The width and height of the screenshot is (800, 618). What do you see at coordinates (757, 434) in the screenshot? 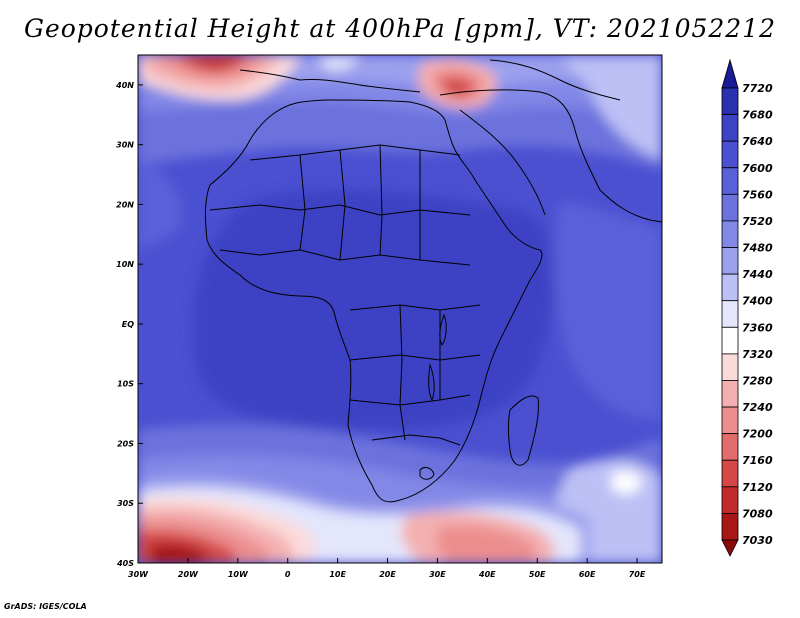
I see `colorbar-label: 7200` at bounding box center [757, 434].